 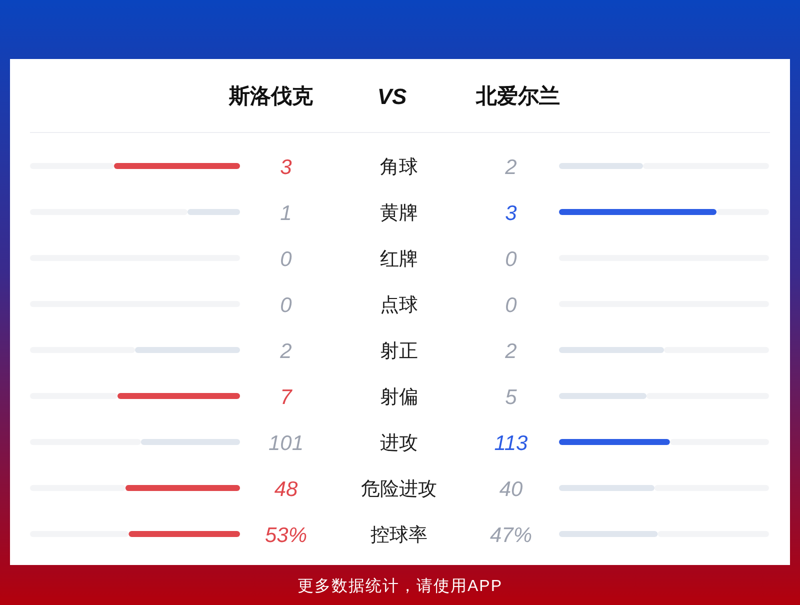 I want to click on data-label: 113, so click(x=511, y=443).